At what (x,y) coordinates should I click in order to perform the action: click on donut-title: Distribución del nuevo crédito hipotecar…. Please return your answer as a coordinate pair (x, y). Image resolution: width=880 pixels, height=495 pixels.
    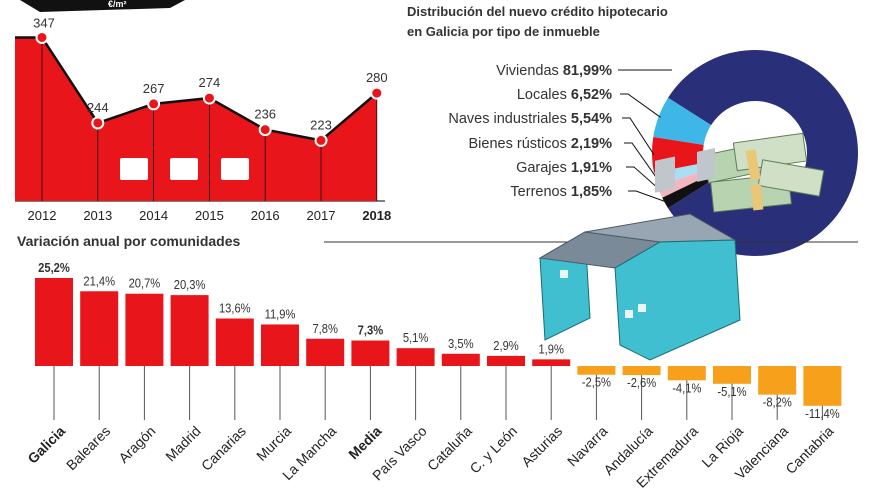
    Looking at the image, I should click on (537, 11).